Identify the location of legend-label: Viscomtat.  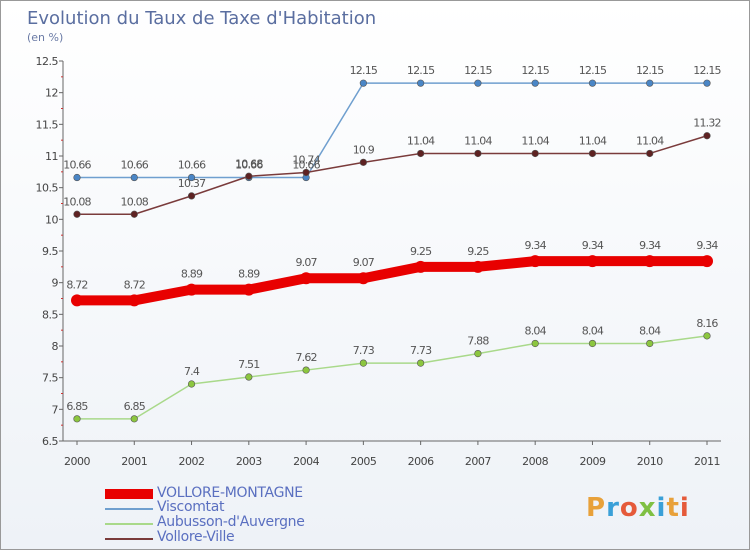
(191, 507).